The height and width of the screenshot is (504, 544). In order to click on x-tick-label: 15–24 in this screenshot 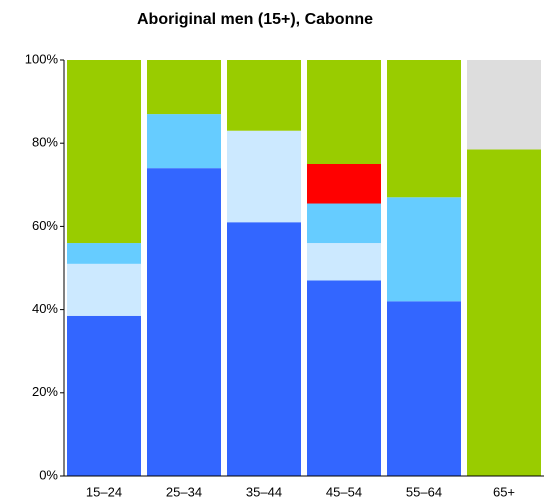, I will do `click(104, 491)`.